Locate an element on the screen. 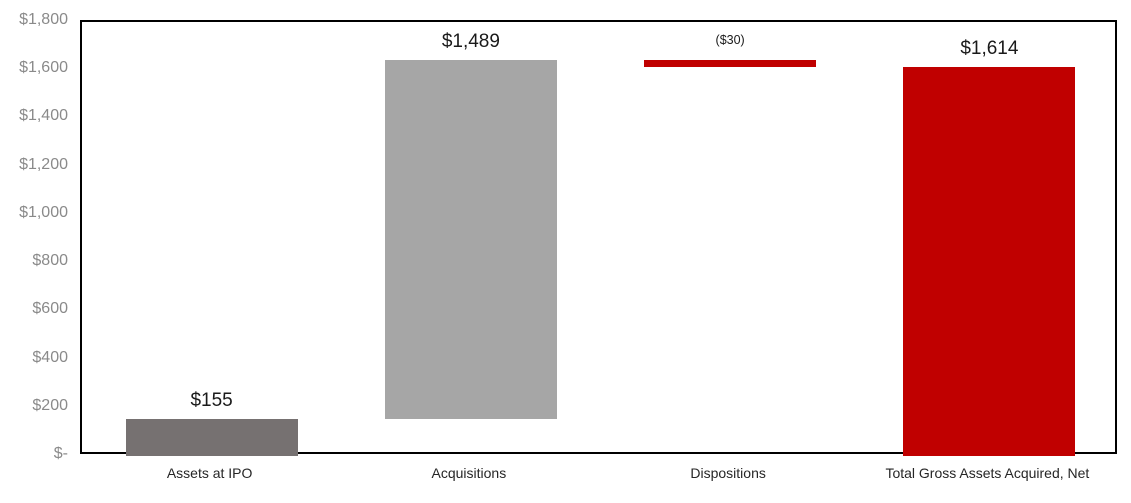 The height and width of the screenshot is (503, 1131). y-tick-label: $800 is located at coordinates (50, 261).